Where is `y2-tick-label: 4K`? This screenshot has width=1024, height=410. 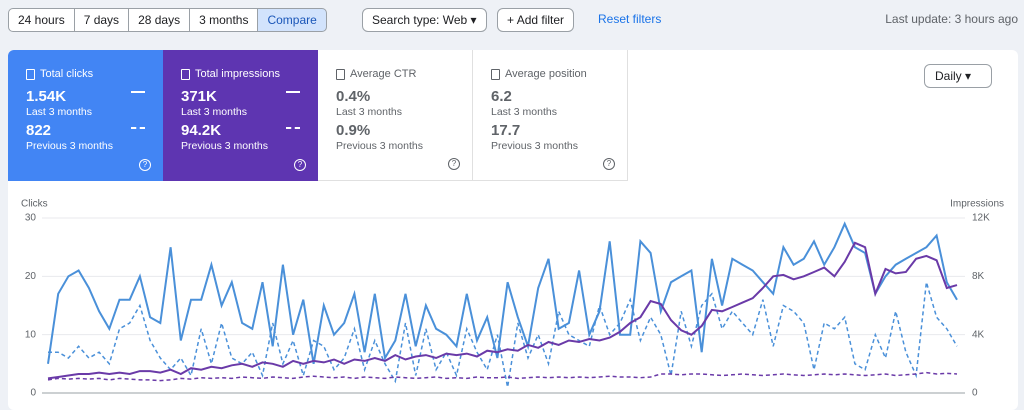
y2-tick-label: 4K is located at coordinates (978, 334).